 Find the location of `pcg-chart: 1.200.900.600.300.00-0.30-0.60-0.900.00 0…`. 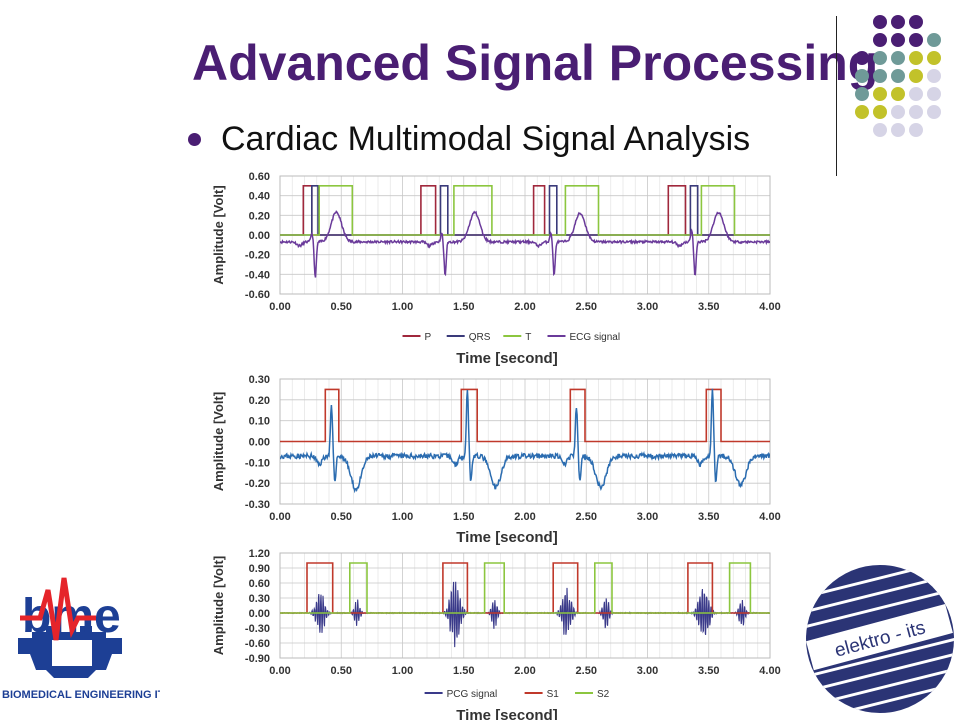

pcg-chart: 1.200.900.600.300.00-0.30-0.60-0.900.00 0… is located at coordinates (496, 634).